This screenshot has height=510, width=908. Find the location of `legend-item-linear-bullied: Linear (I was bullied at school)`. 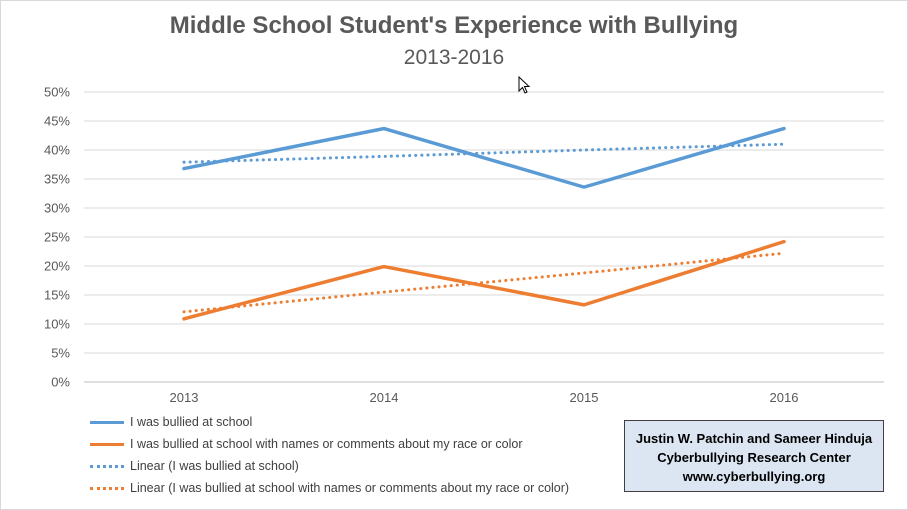

legend-item-linear-bullied: Linear (I was bullied at school) is located at coordinates (348, 466).